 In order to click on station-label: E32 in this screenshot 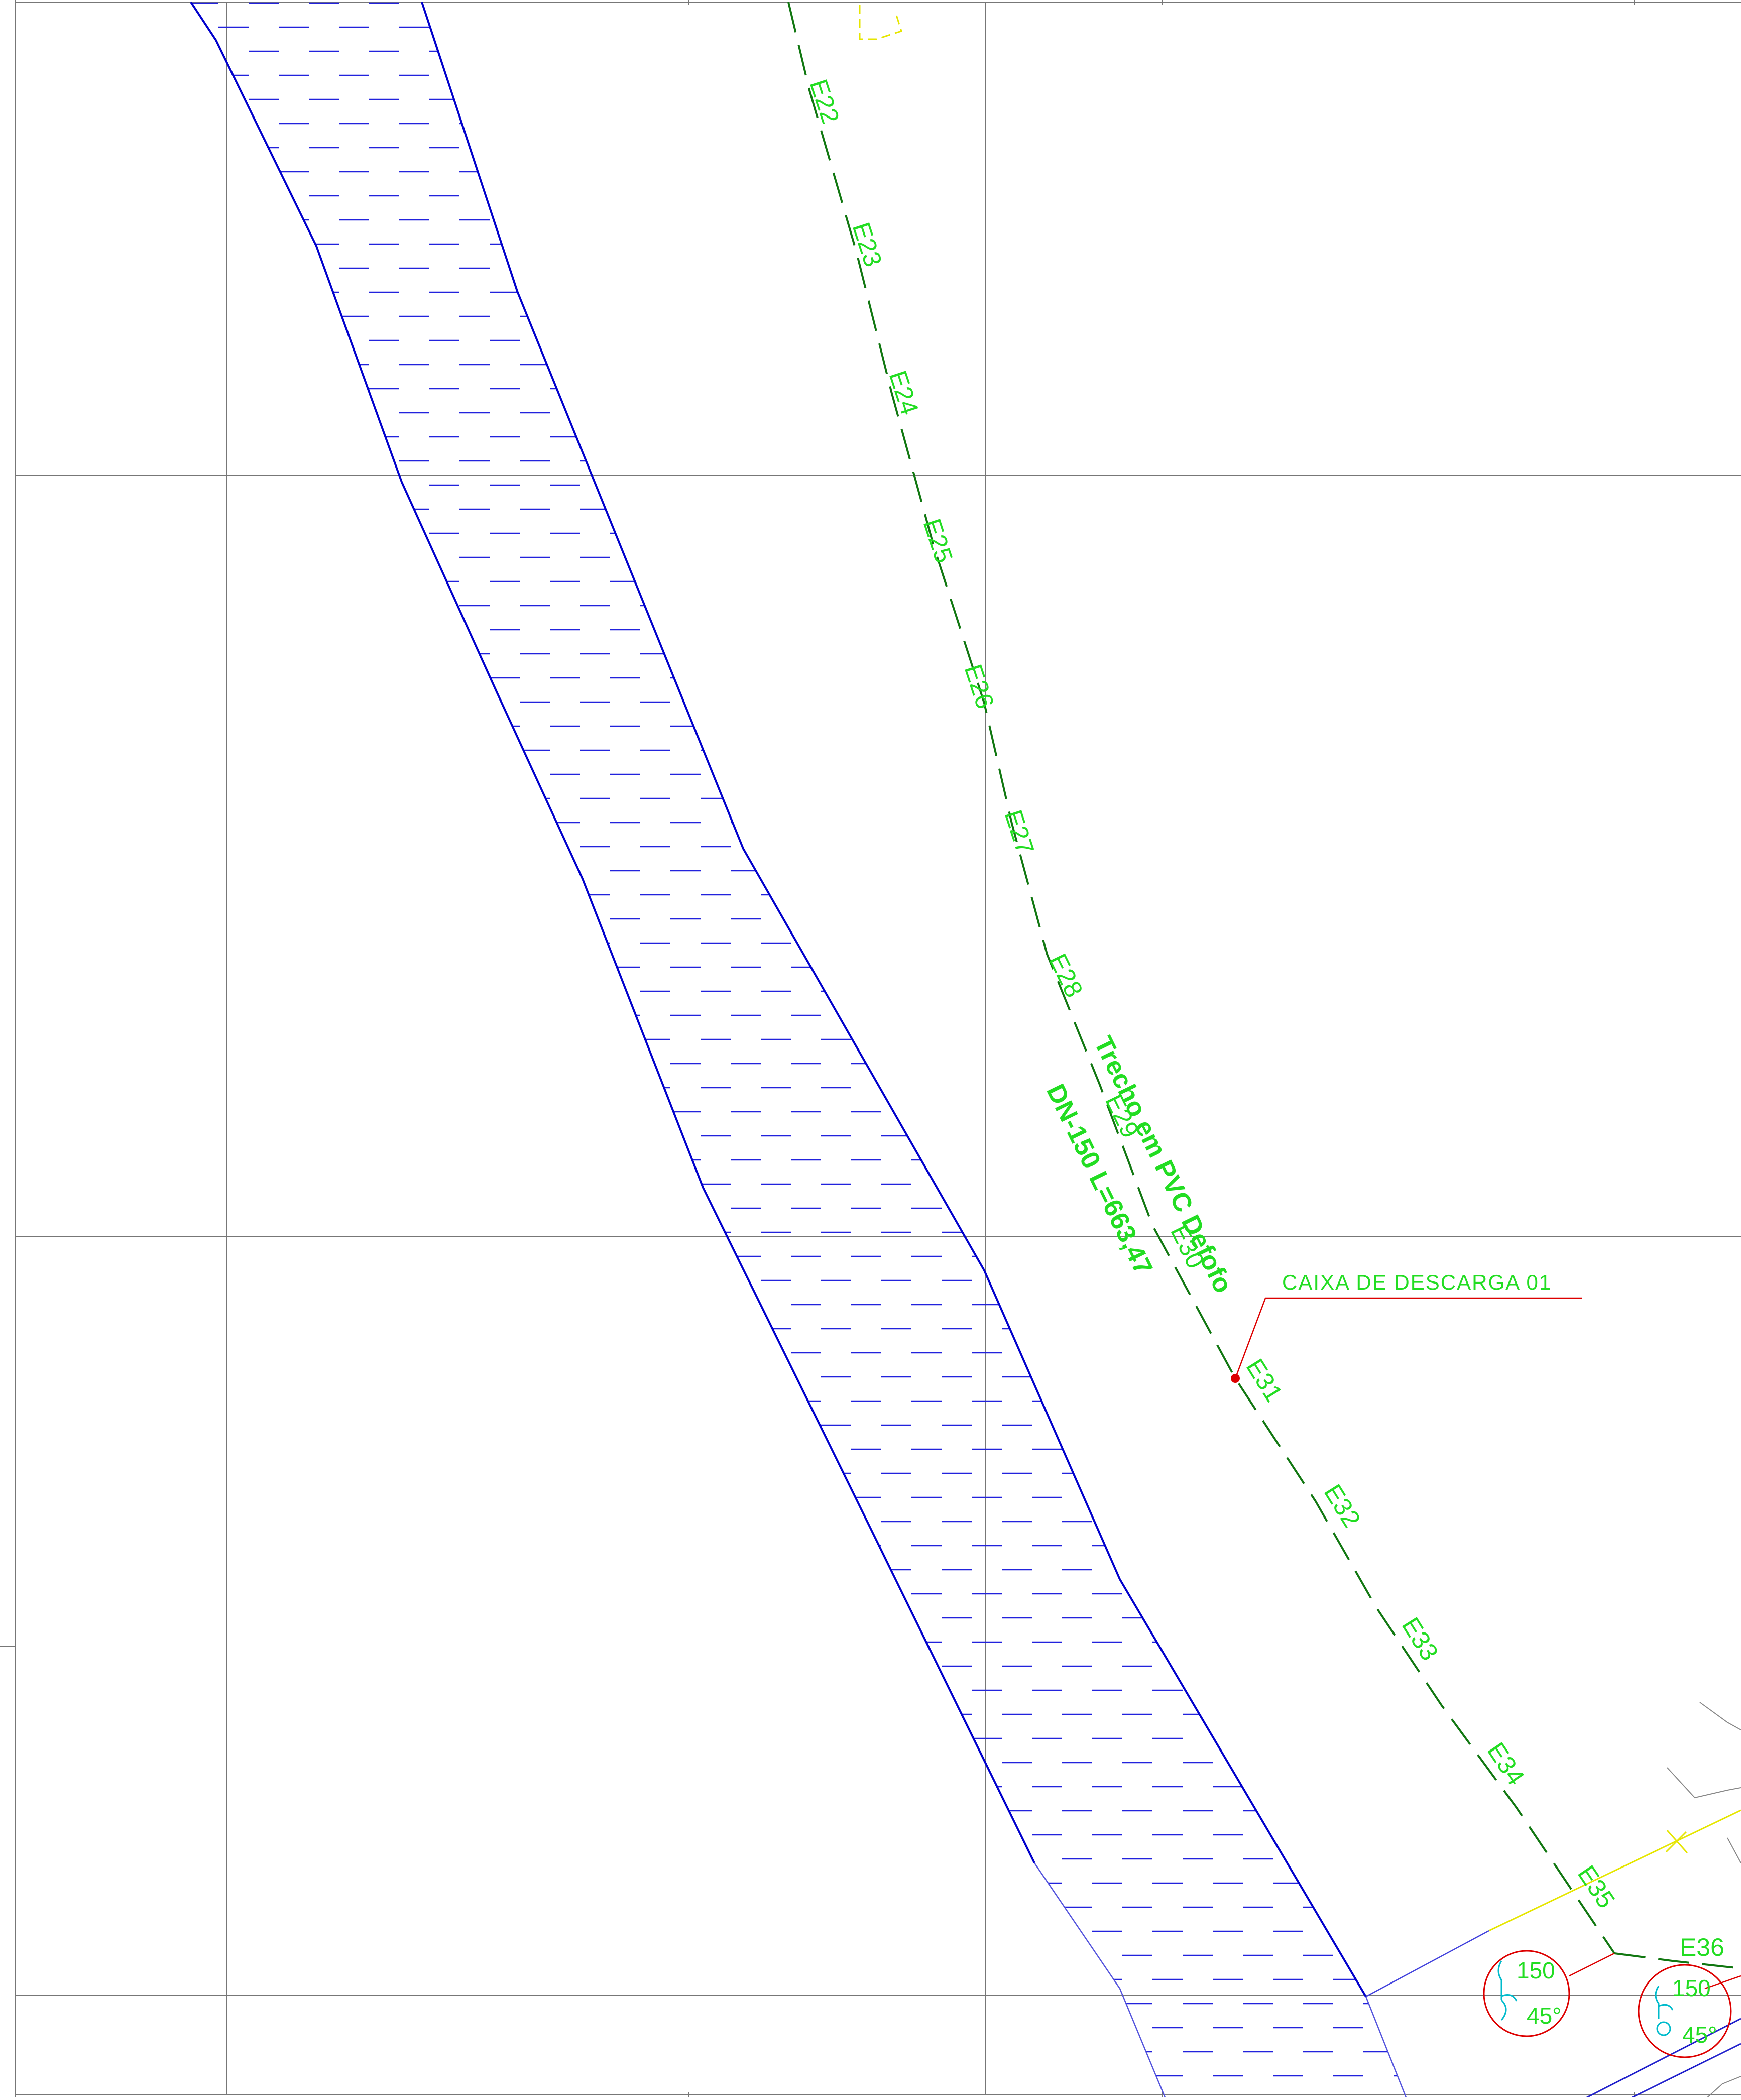, I will do `click(1342, 1505)`.